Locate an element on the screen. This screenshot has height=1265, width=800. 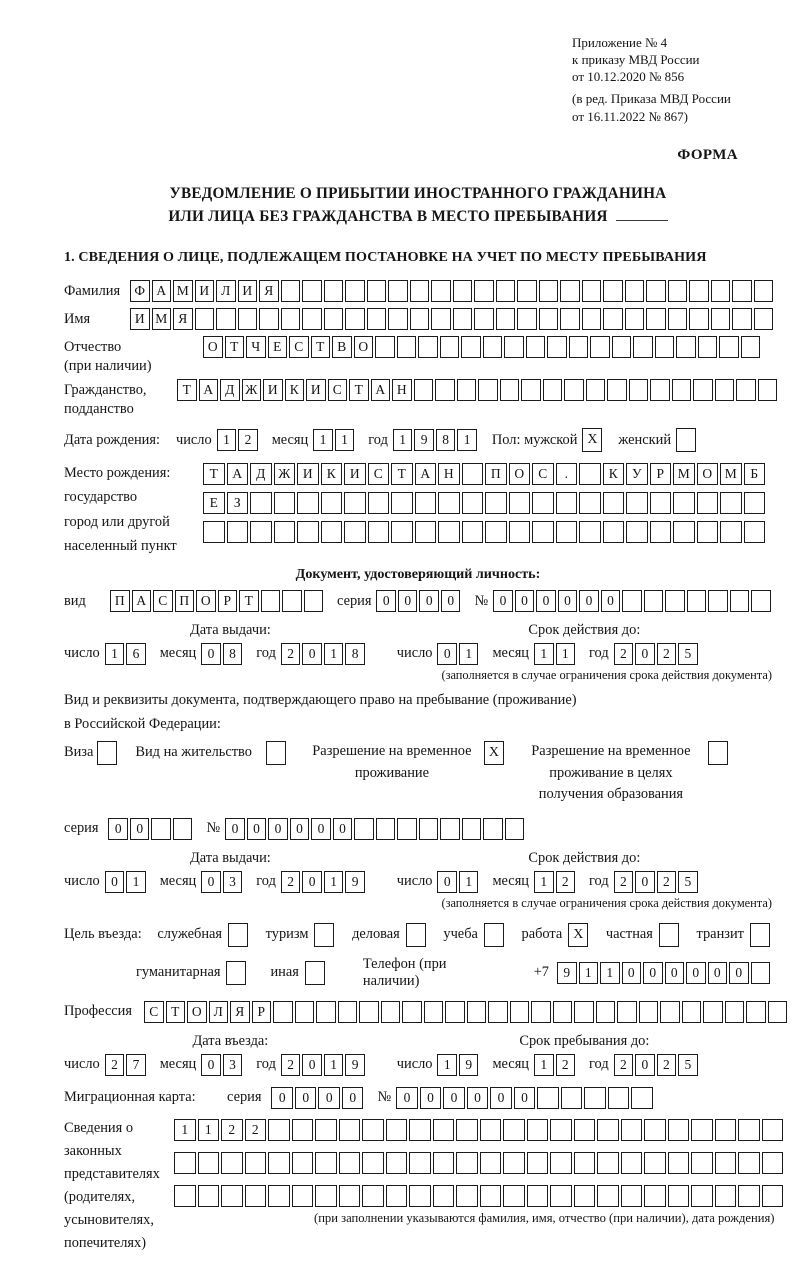
residence-series-box is located at coordinates (182, 828).